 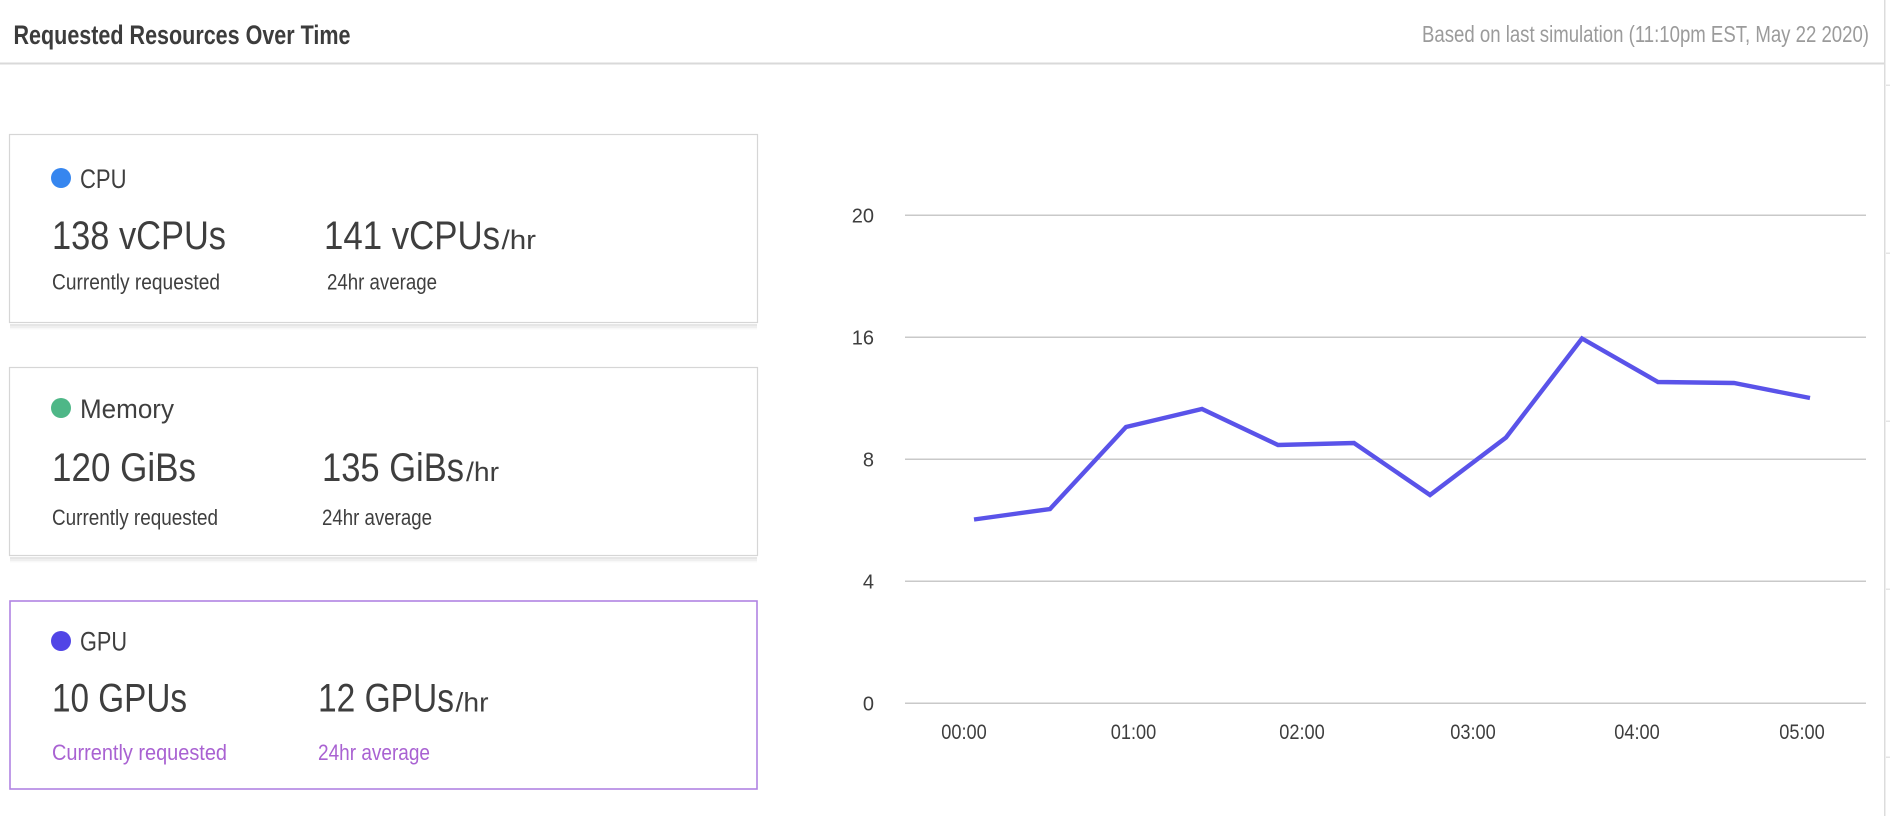 What do you see at coordinates (139, 236) in the screenshot?
I see `svg-text: 138 vCPUs` at bounding box center [139, 236].